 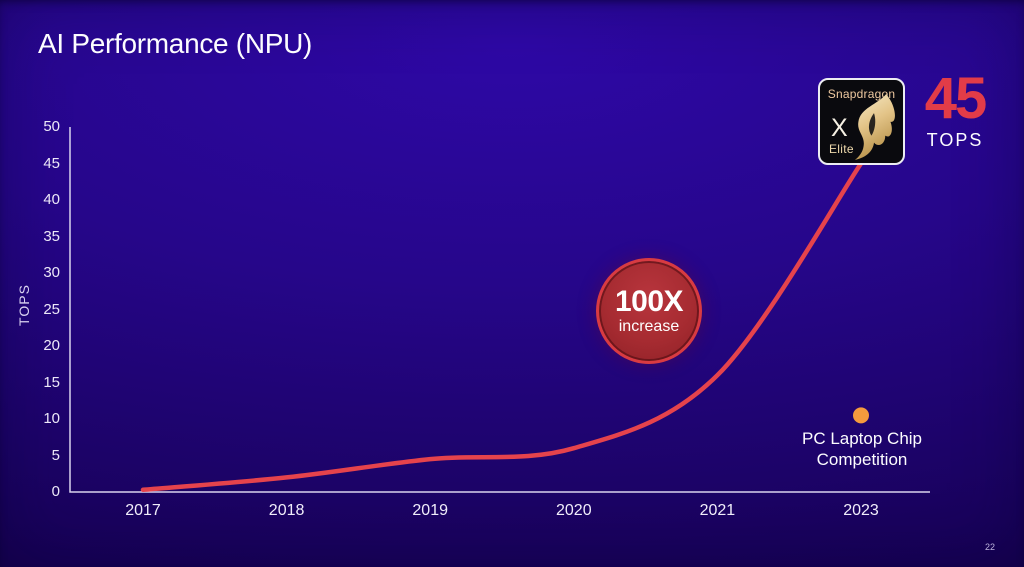 What do you see at coordinates (956, 98) in the screenshot?
I see `peak-value: 45` at bounding box center [956, 98].